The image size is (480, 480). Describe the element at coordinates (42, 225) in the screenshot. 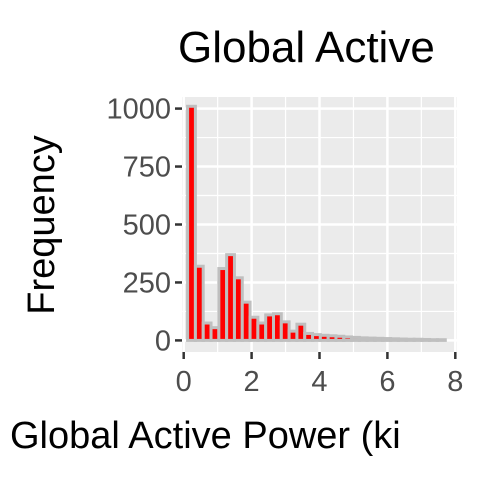

I see `y-axis-label: Frequency` at that location.